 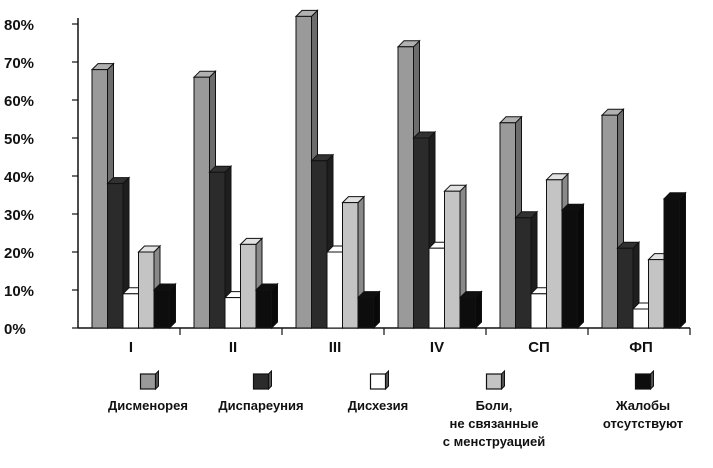 I want to click on y-tick-label: 80%, so click(x=19, y=25).